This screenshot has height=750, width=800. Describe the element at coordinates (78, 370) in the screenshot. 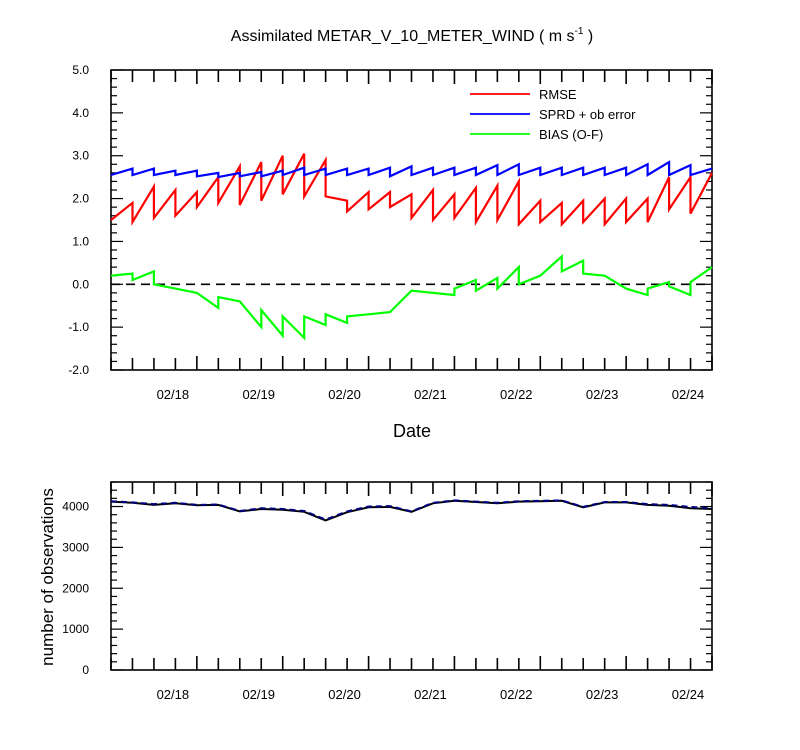

I see `y-tick-label: -2.0` at that location.